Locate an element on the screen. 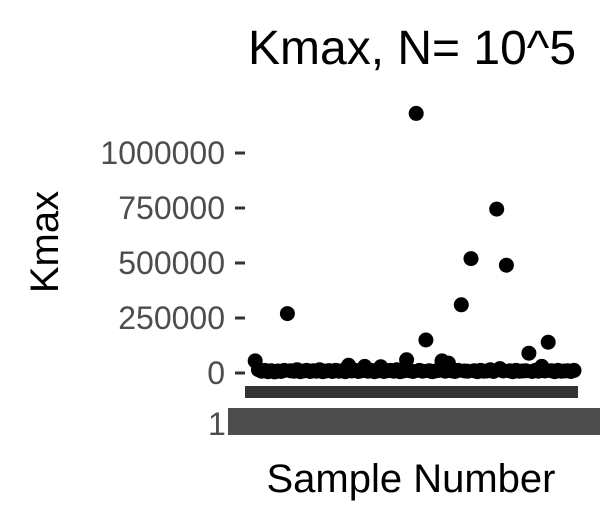 Image resolution: width=600 pixels, height=525 pixels. x-axis: 1 is located at coordinates (404, 414).